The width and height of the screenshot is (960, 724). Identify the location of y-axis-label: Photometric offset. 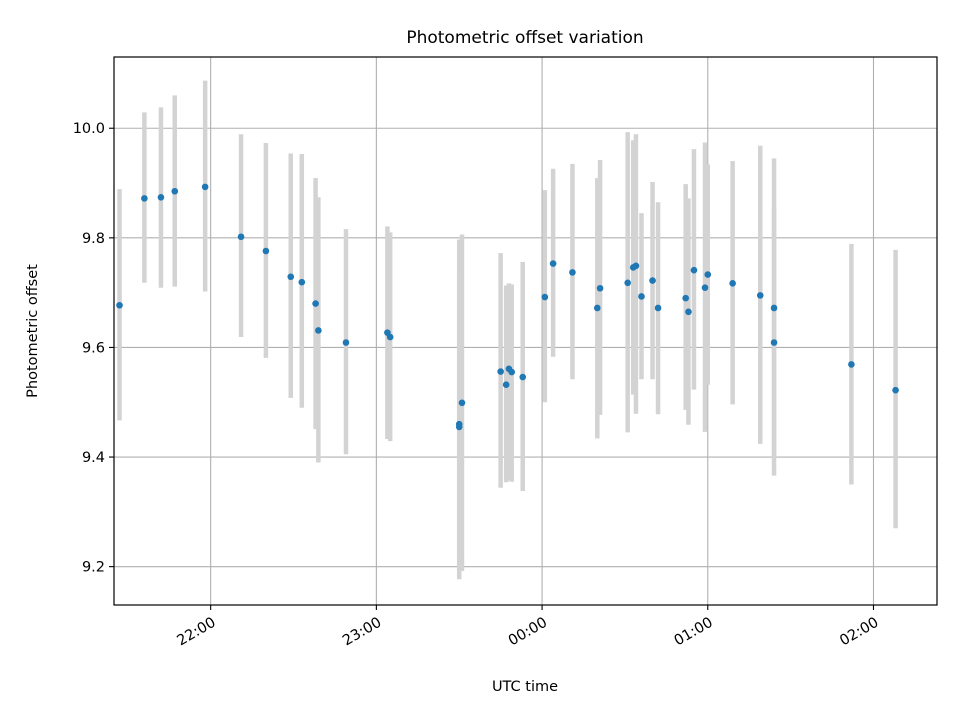
(33, 331).